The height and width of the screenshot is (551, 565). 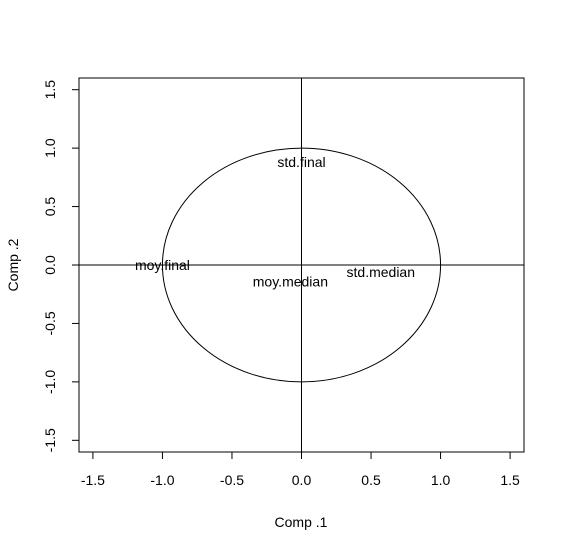 I want to click on x-axis-label: Comp .1, so click(x=301, y=522).